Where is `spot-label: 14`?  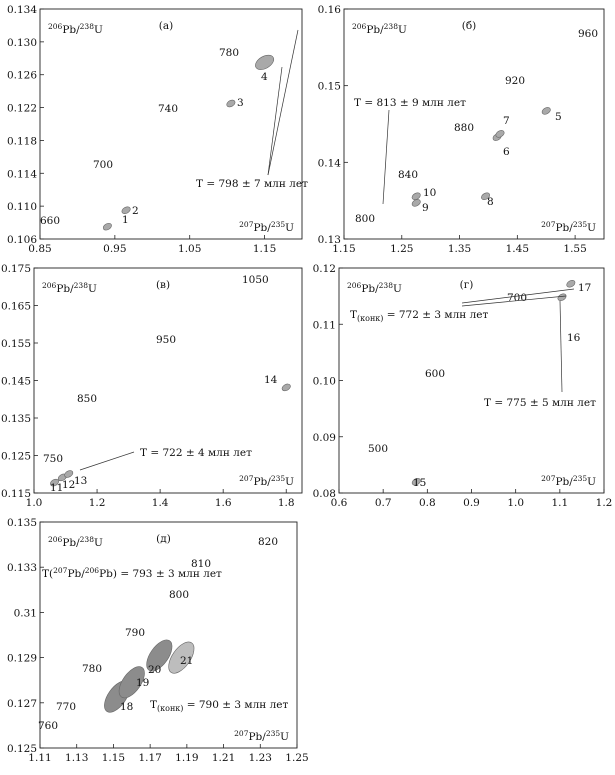 spot-label: 14 is located at coordinates (271, 380).